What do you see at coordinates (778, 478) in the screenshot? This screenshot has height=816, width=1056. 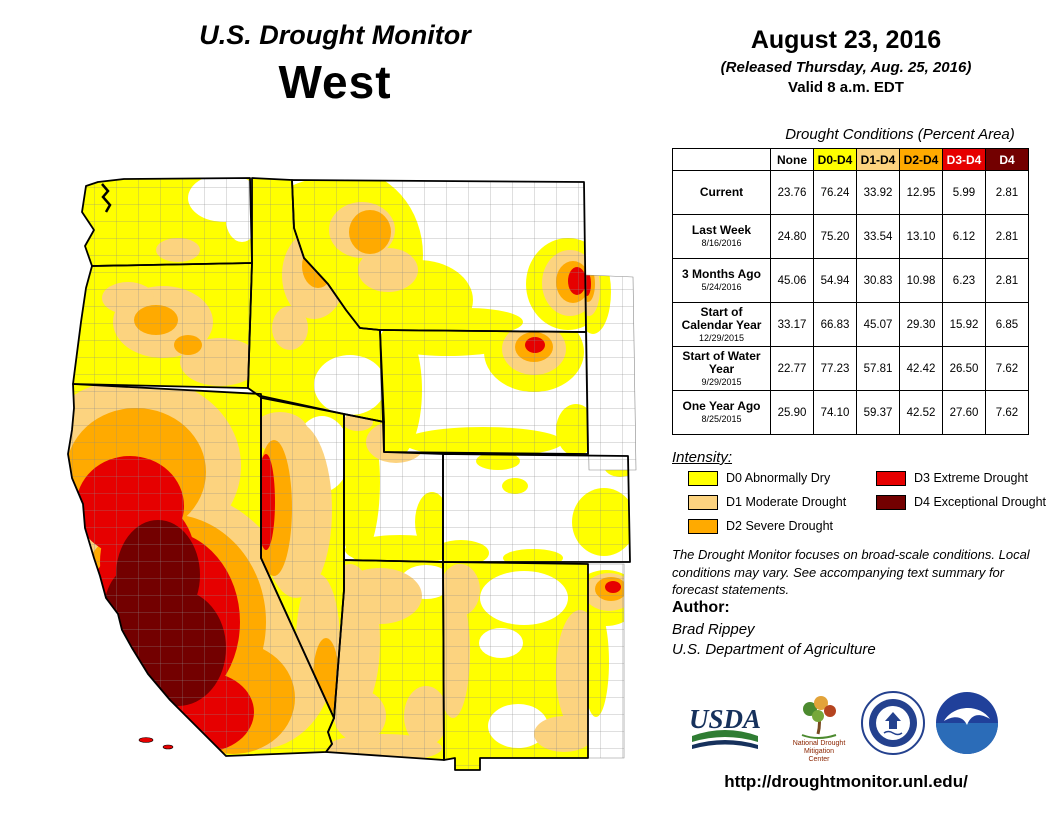 I see `legend-label-d0: D0 Abnormally Dry` at bounding box center [778, 478].